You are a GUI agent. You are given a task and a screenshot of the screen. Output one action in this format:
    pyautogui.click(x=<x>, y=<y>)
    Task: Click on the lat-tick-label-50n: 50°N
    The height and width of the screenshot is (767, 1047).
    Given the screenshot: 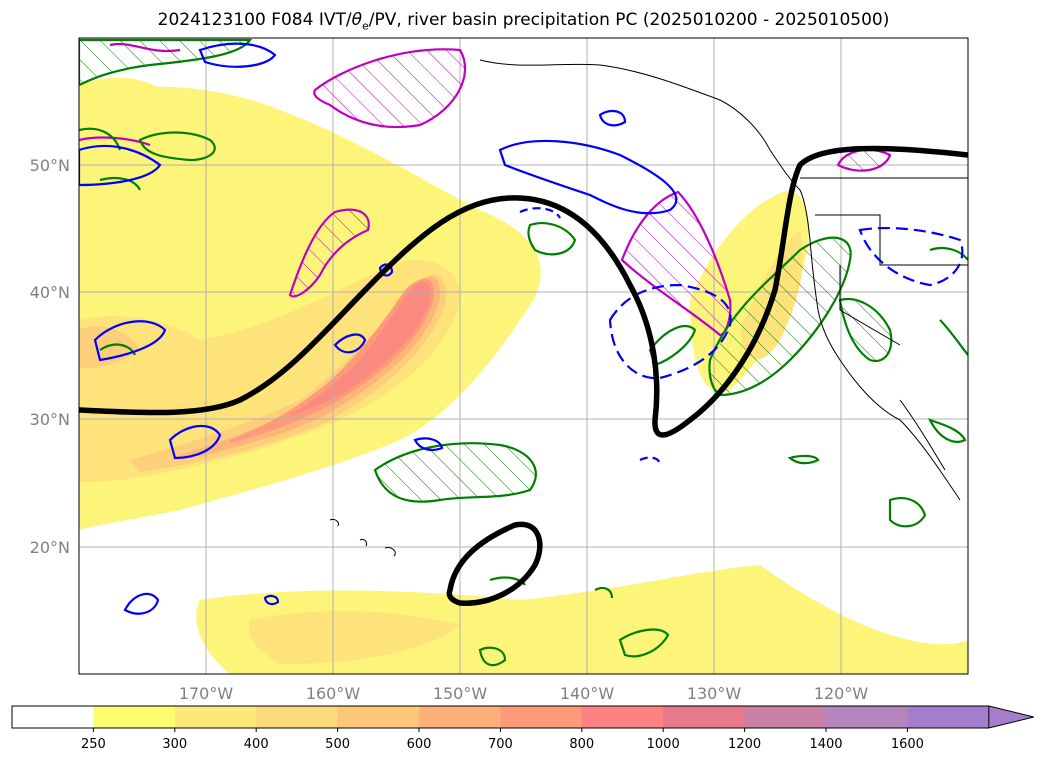 What is the action you would take?
    pyautogui.click(x=50, y=165)
    